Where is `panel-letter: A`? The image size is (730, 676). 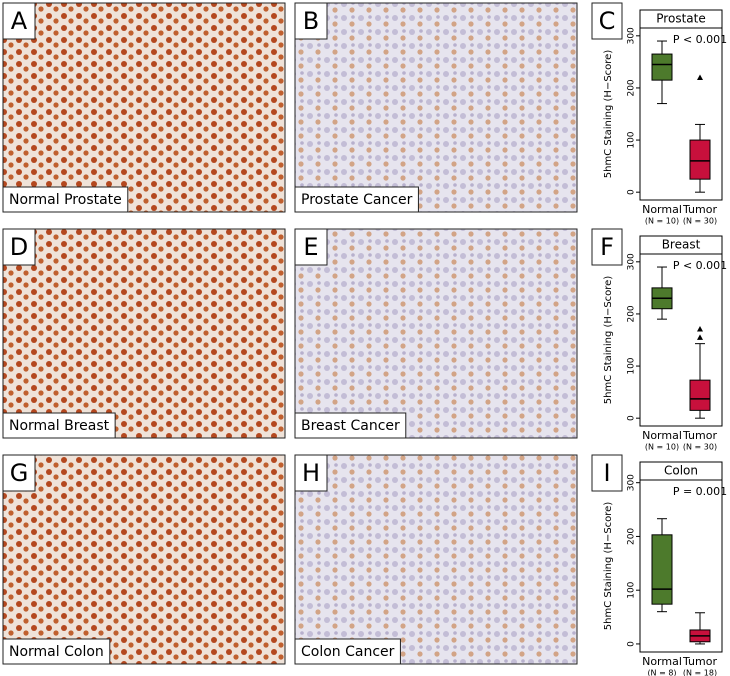
panel-letter: A is located at coordinates (19, 21).